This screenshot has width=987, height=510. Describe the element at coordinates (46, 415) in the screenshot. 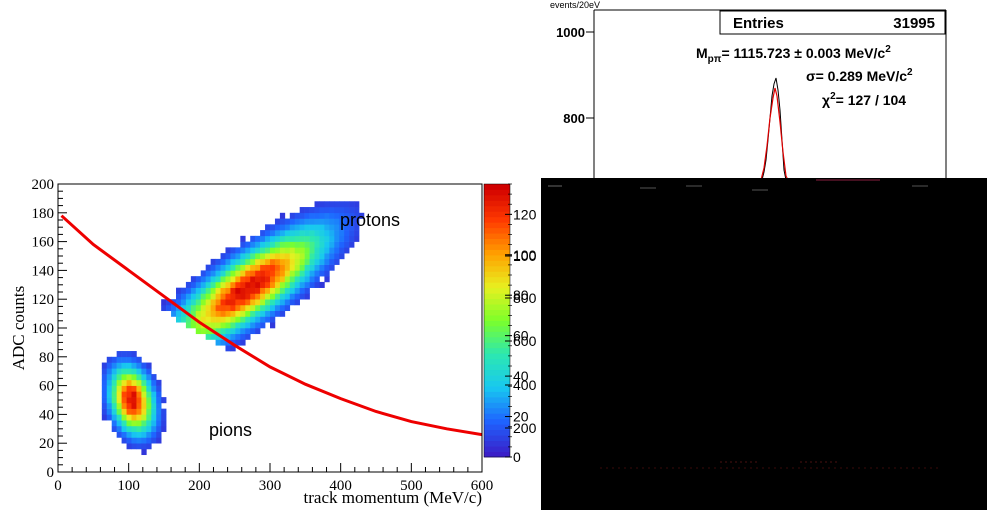

I see `y-tick-label: 40` at that location.